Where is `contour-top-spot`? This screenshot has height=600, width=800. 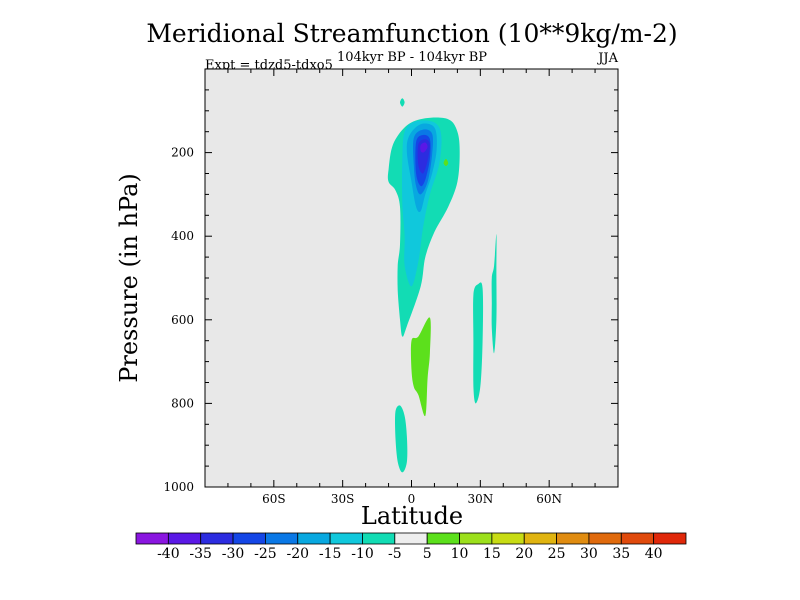
contour-top-spot is located at coordinates (402, 102).